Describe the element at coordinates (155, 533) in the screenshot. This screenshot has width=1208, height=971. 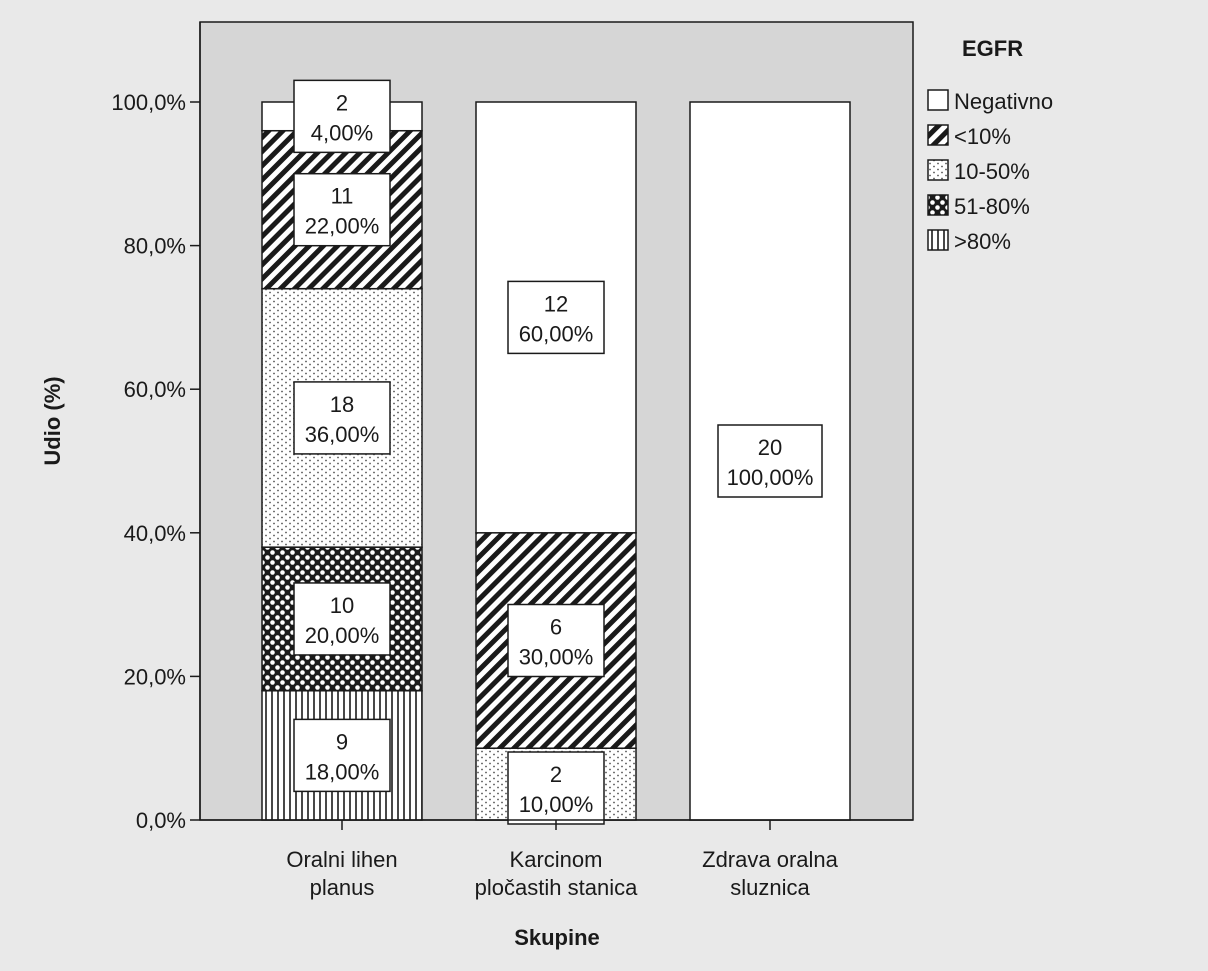
I see `y-tick-label: 40,0%` at that location.